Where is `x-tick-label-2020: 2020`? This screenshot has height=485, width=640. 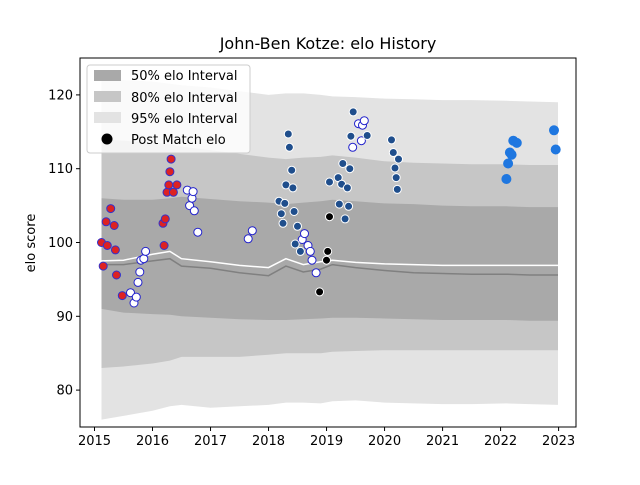
x-tick-label-2020: 2020 is located at coordinates (384, 441).